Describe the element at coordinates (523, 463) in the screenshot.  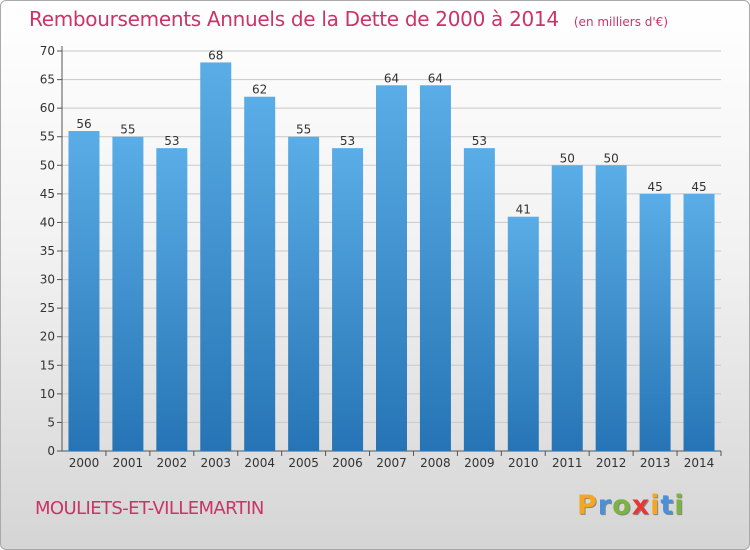
I see `x-tick-label: 2010` at that location.